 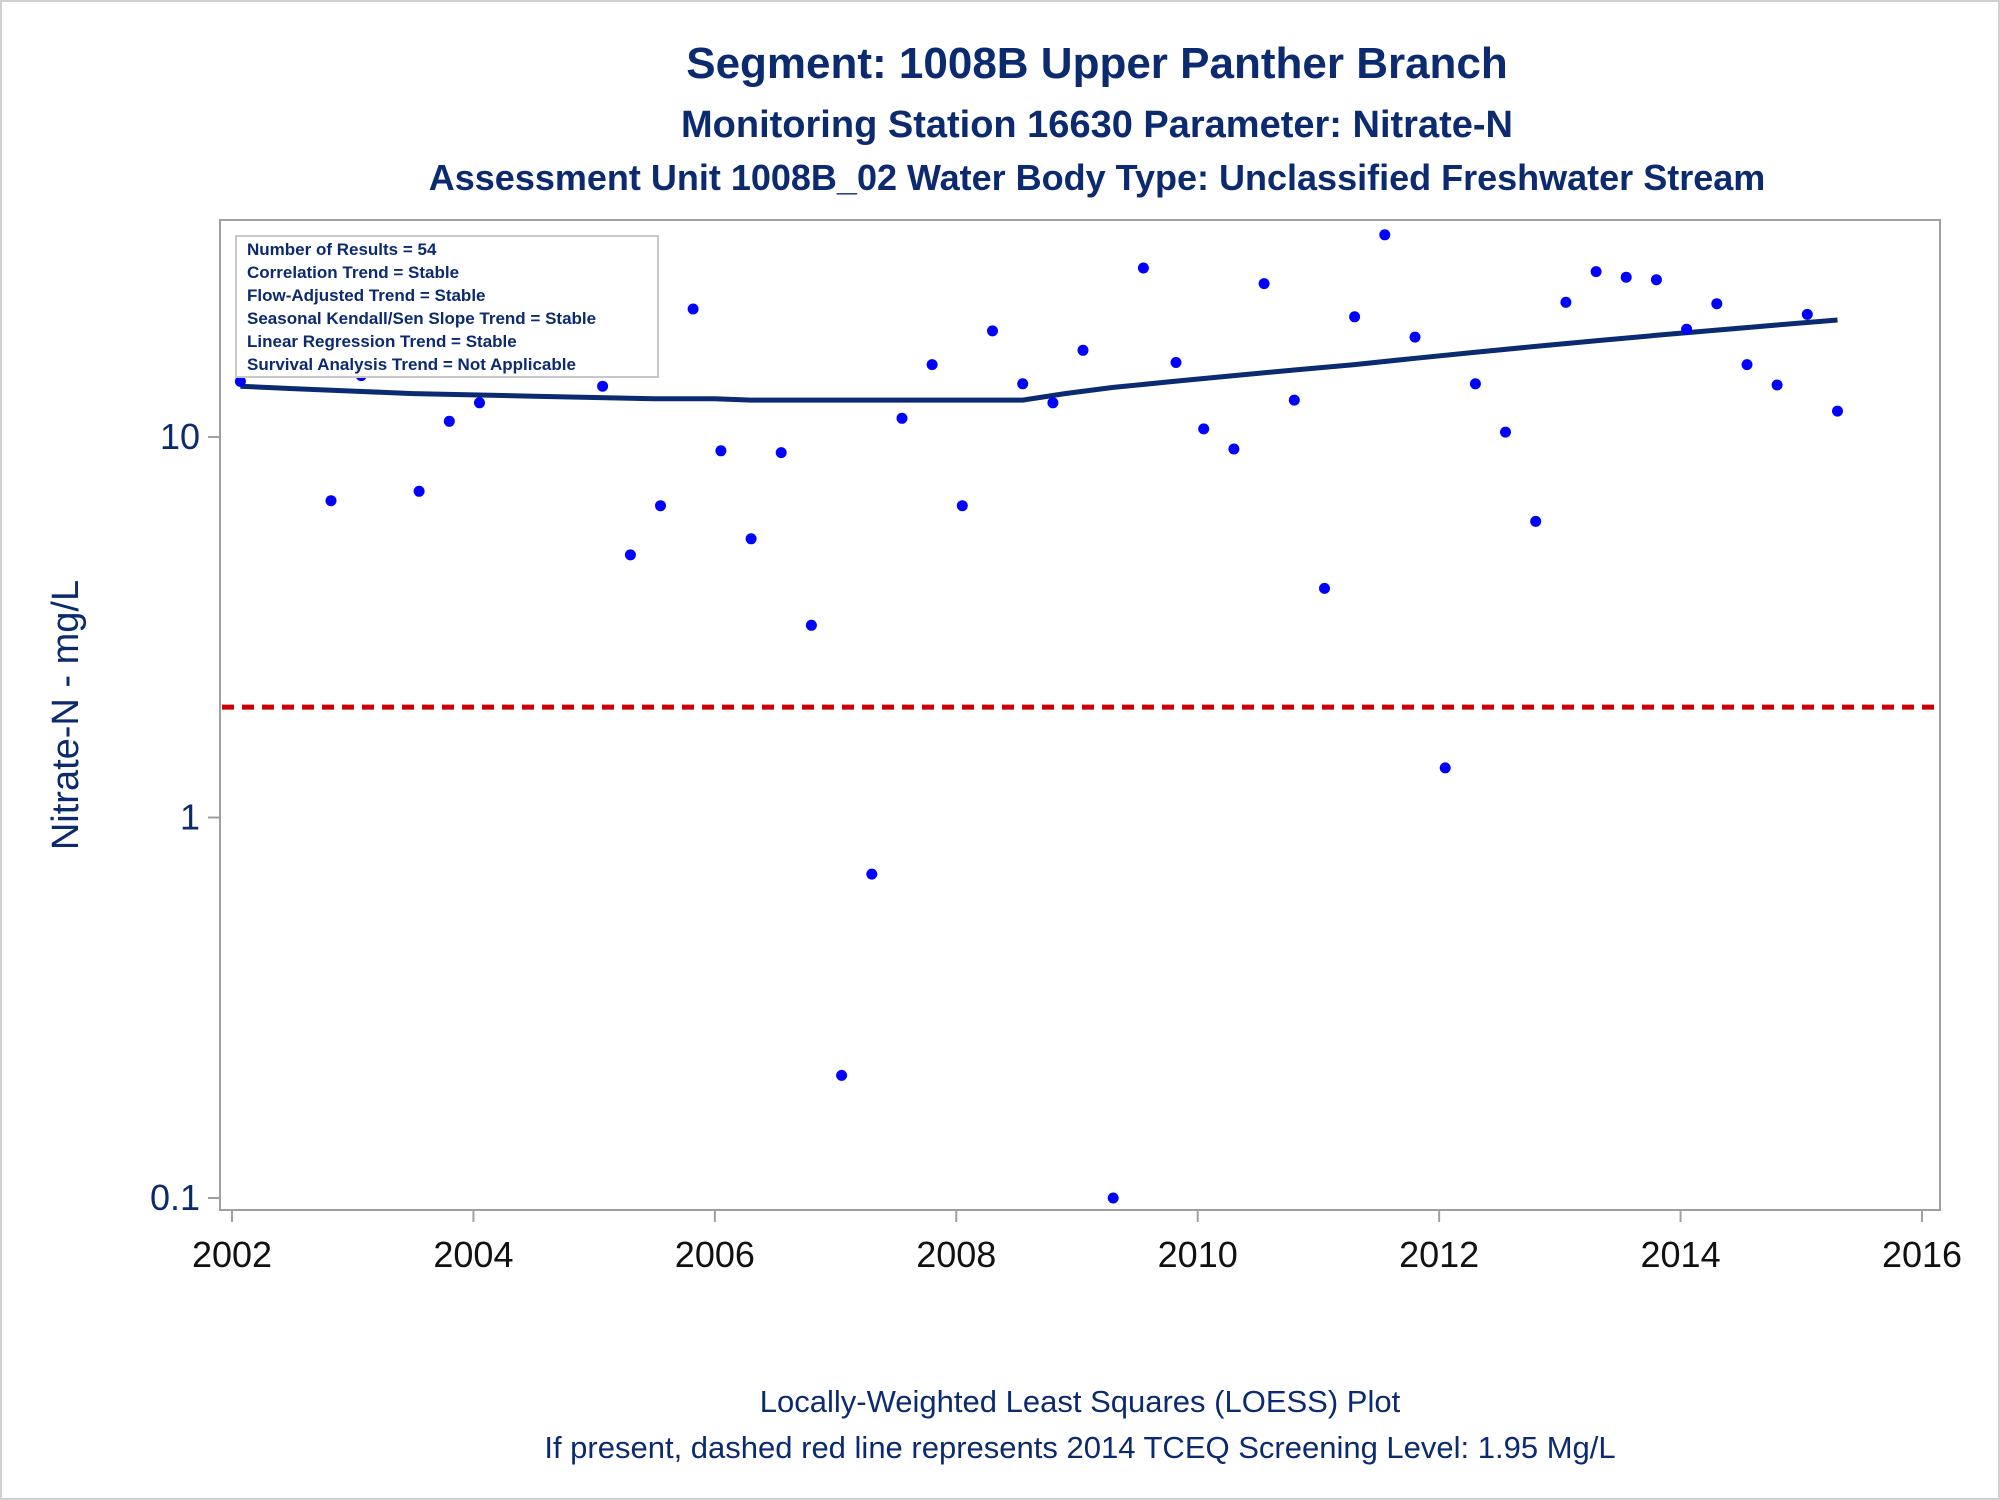 I want to click on info-survival-analysis-trend: Survival Analysis Trend = Not Applicable, so click(x=411, y=364).